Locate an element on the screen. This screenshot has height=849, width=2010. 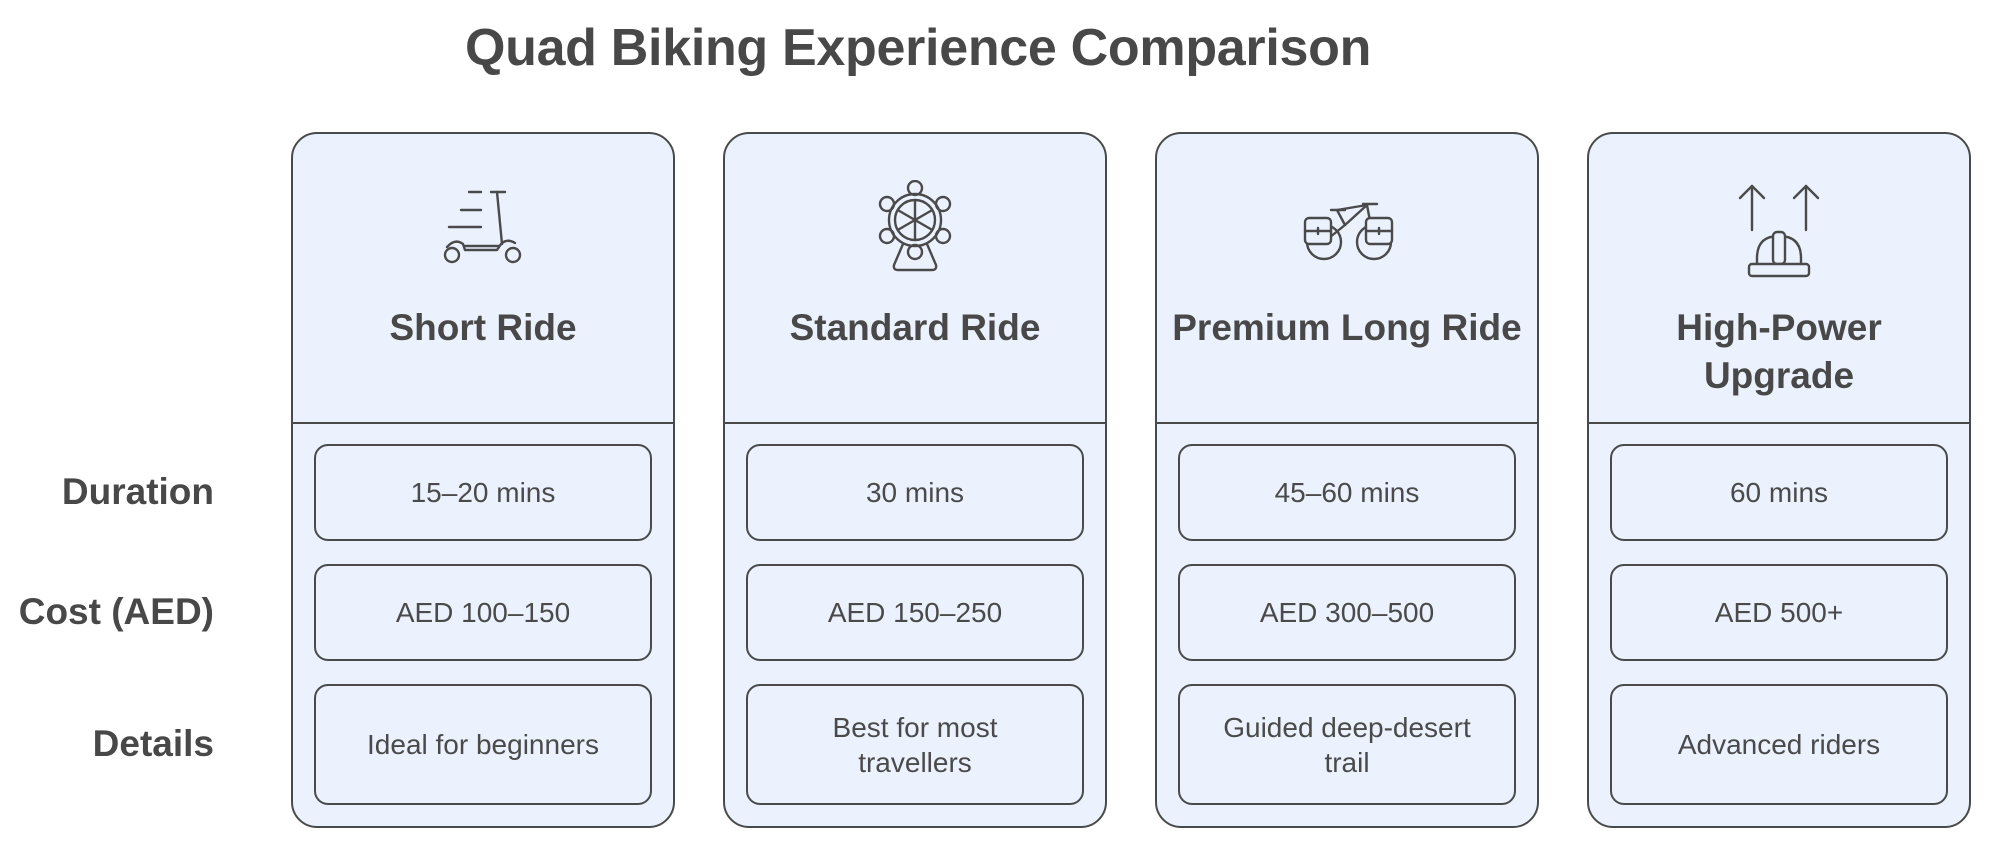
touring-bicycle-icon is located at coordinates (1347, 230).